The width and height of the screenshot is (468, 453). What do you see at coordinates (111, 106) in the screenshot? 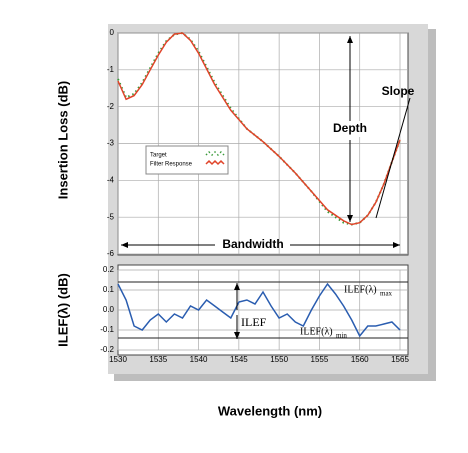
I see `y-tick-label: -2` at bounding box center [111, 106].